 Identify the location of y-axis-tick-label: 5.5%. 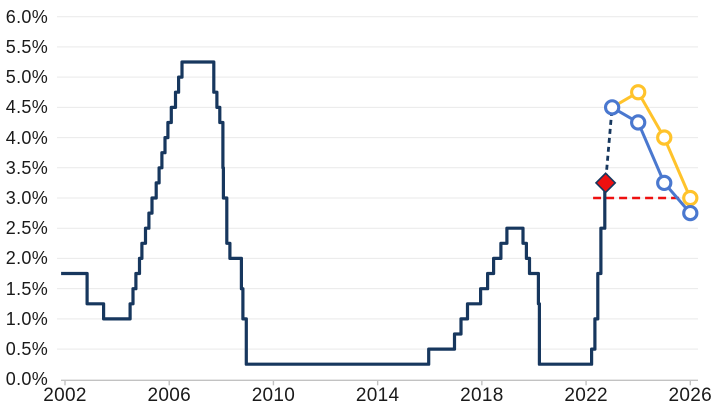
(26, 46).